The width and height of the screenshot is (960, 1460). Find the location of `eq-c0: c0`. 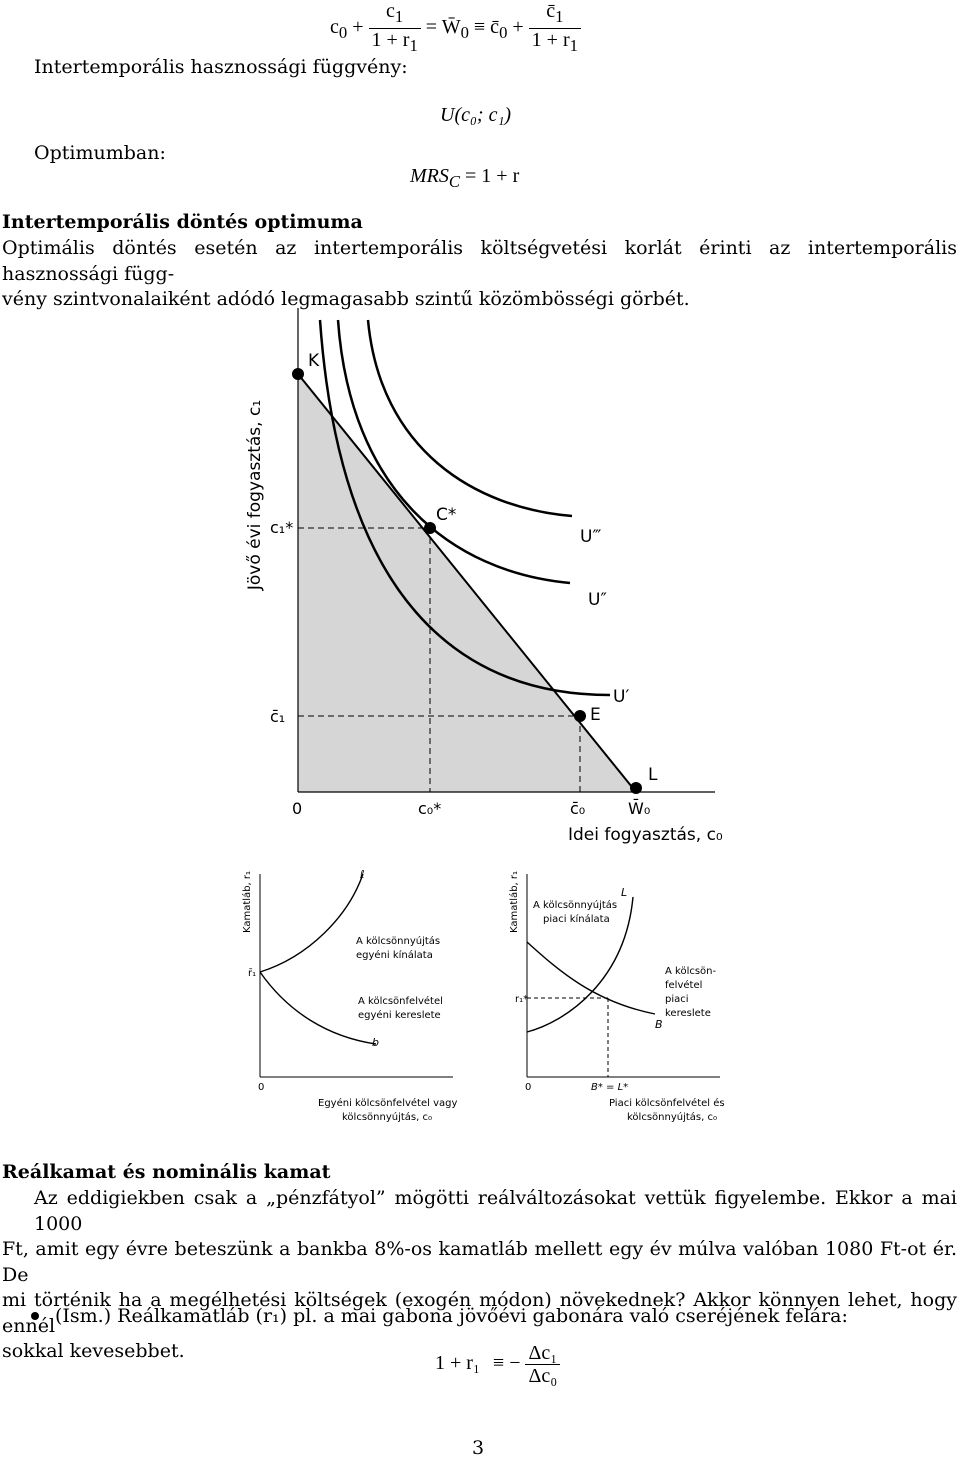

eq-c0: c0 is located at coordinates (339, 29).